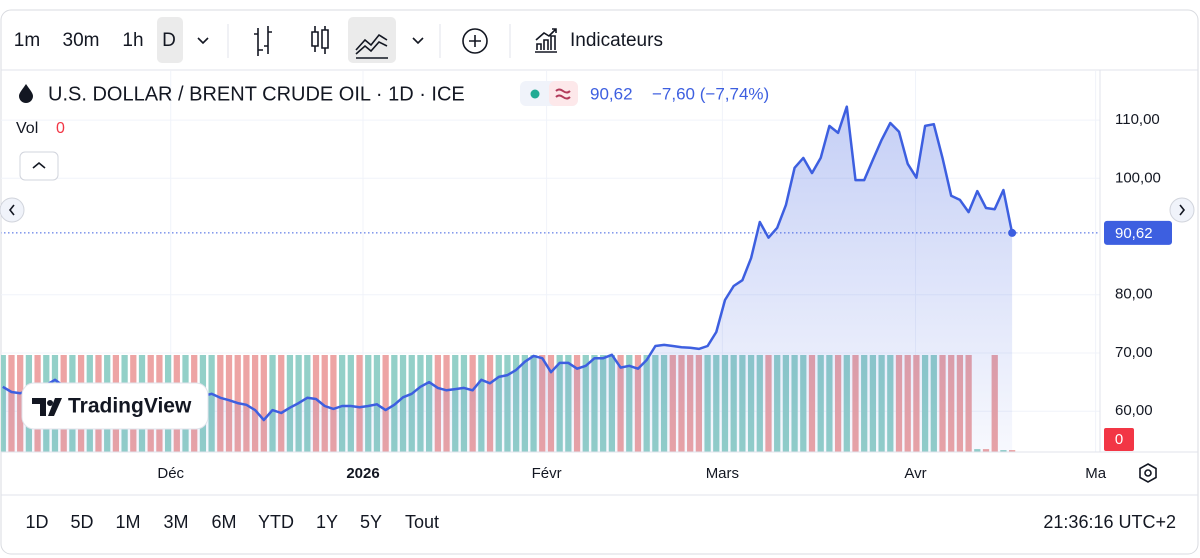 The image size is (1200, 558). I want to click on x-tick-label: Déc, so click(170, 473).